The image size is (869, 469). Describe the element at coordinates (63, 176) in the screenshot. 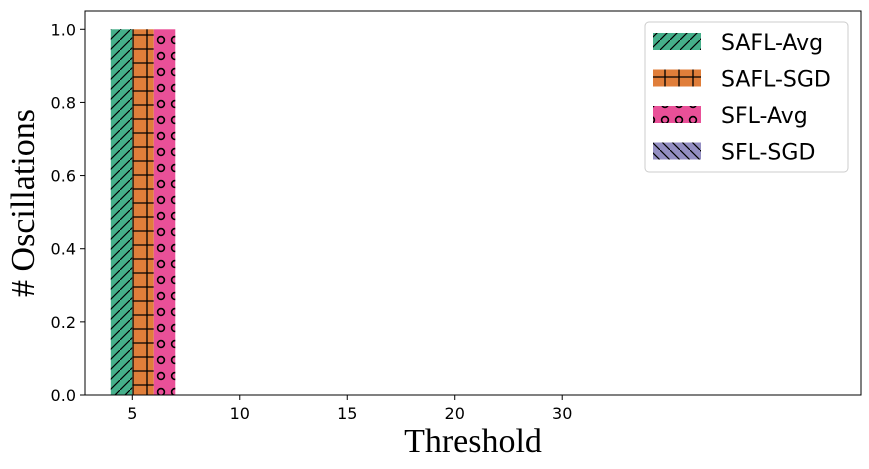

I see `y-tick-label: 0.6` at that location.